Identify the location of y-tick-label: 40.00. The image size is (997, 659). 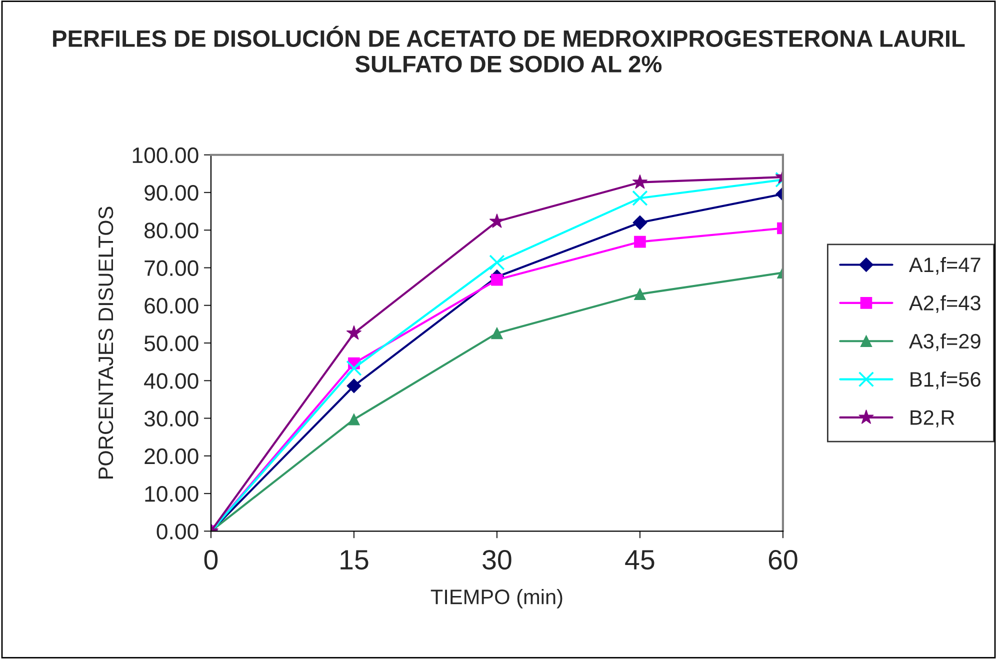
(171, 381).